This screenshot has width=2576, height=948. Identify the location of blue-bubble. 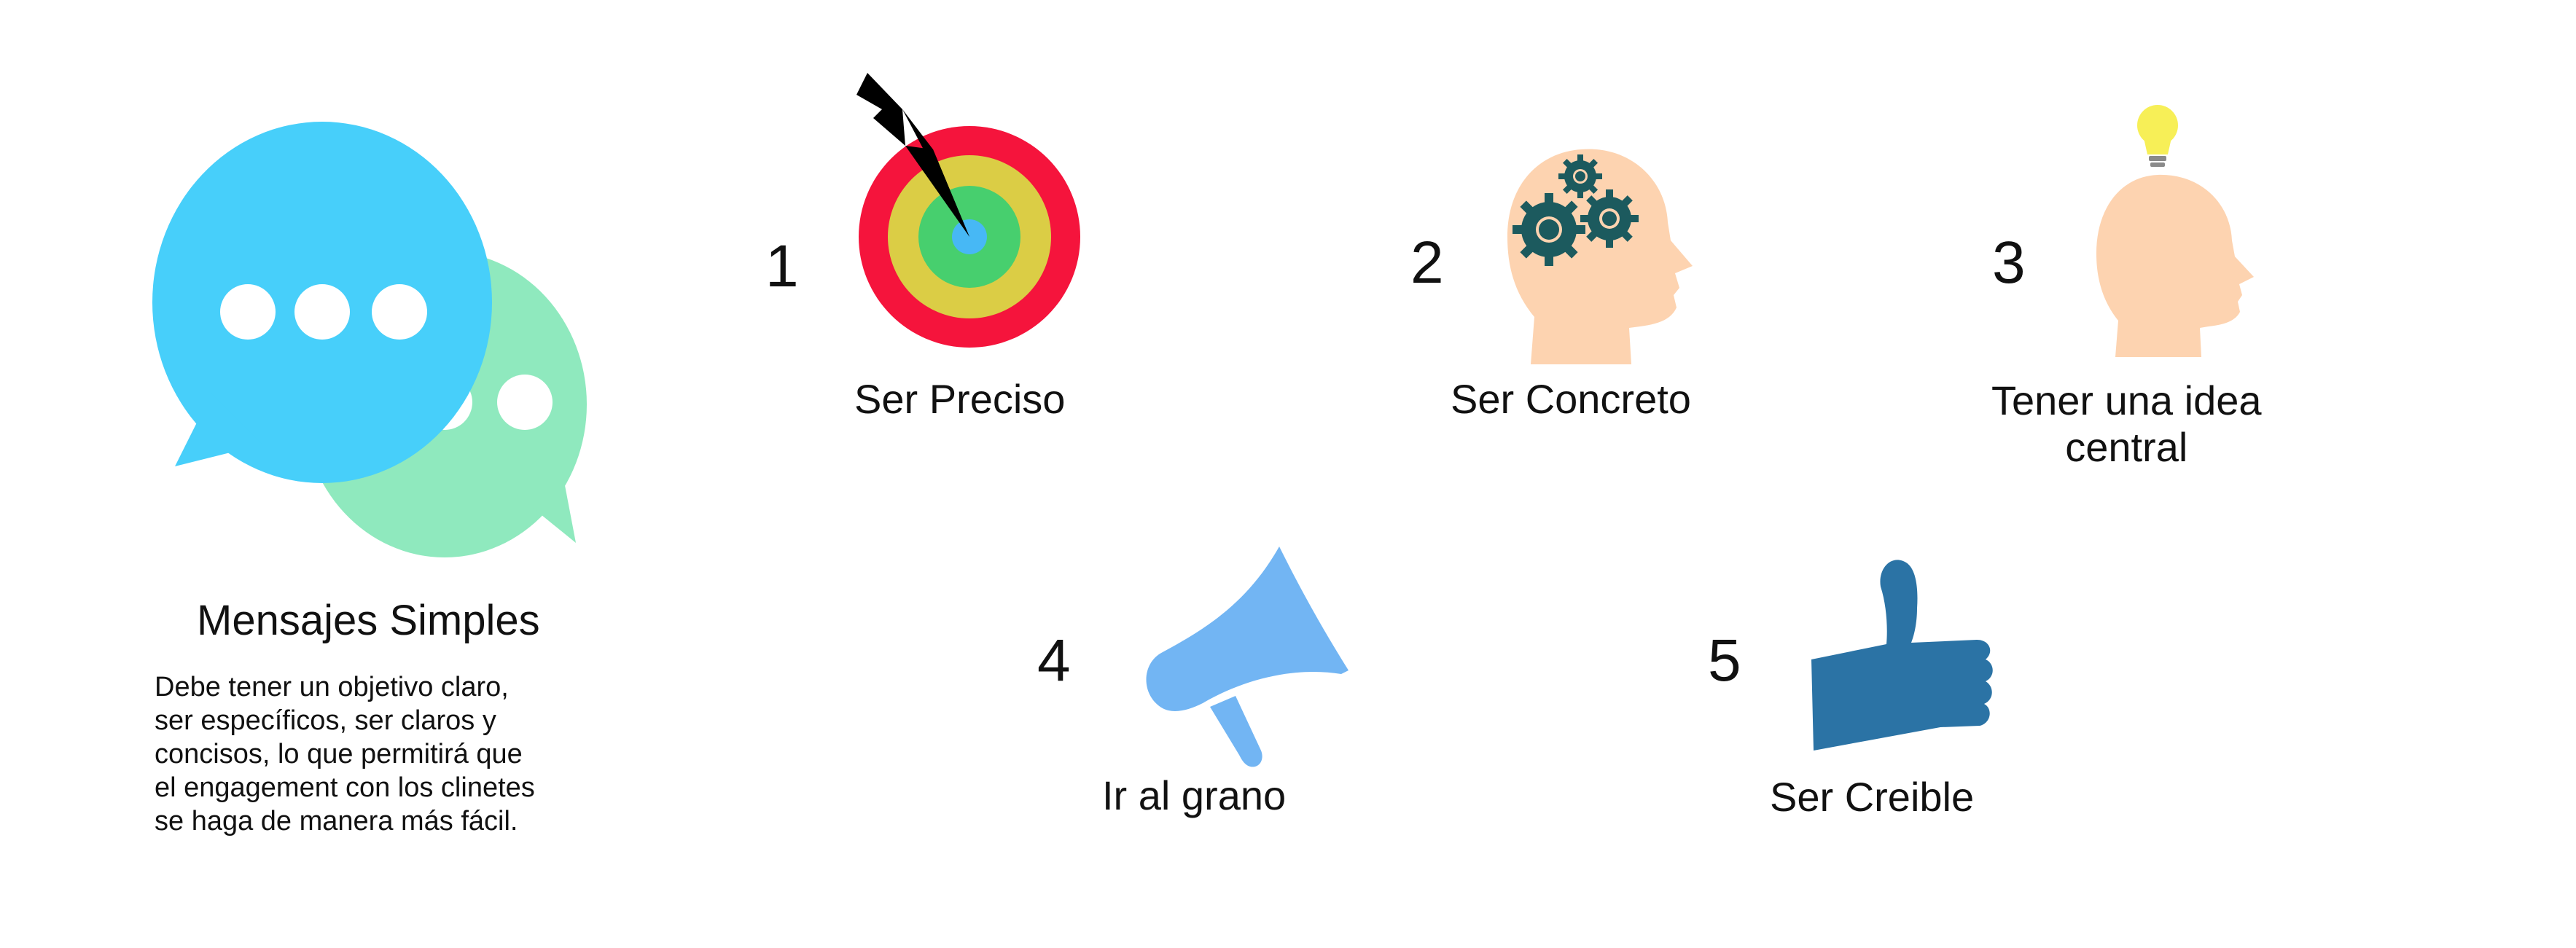
(322, 302).